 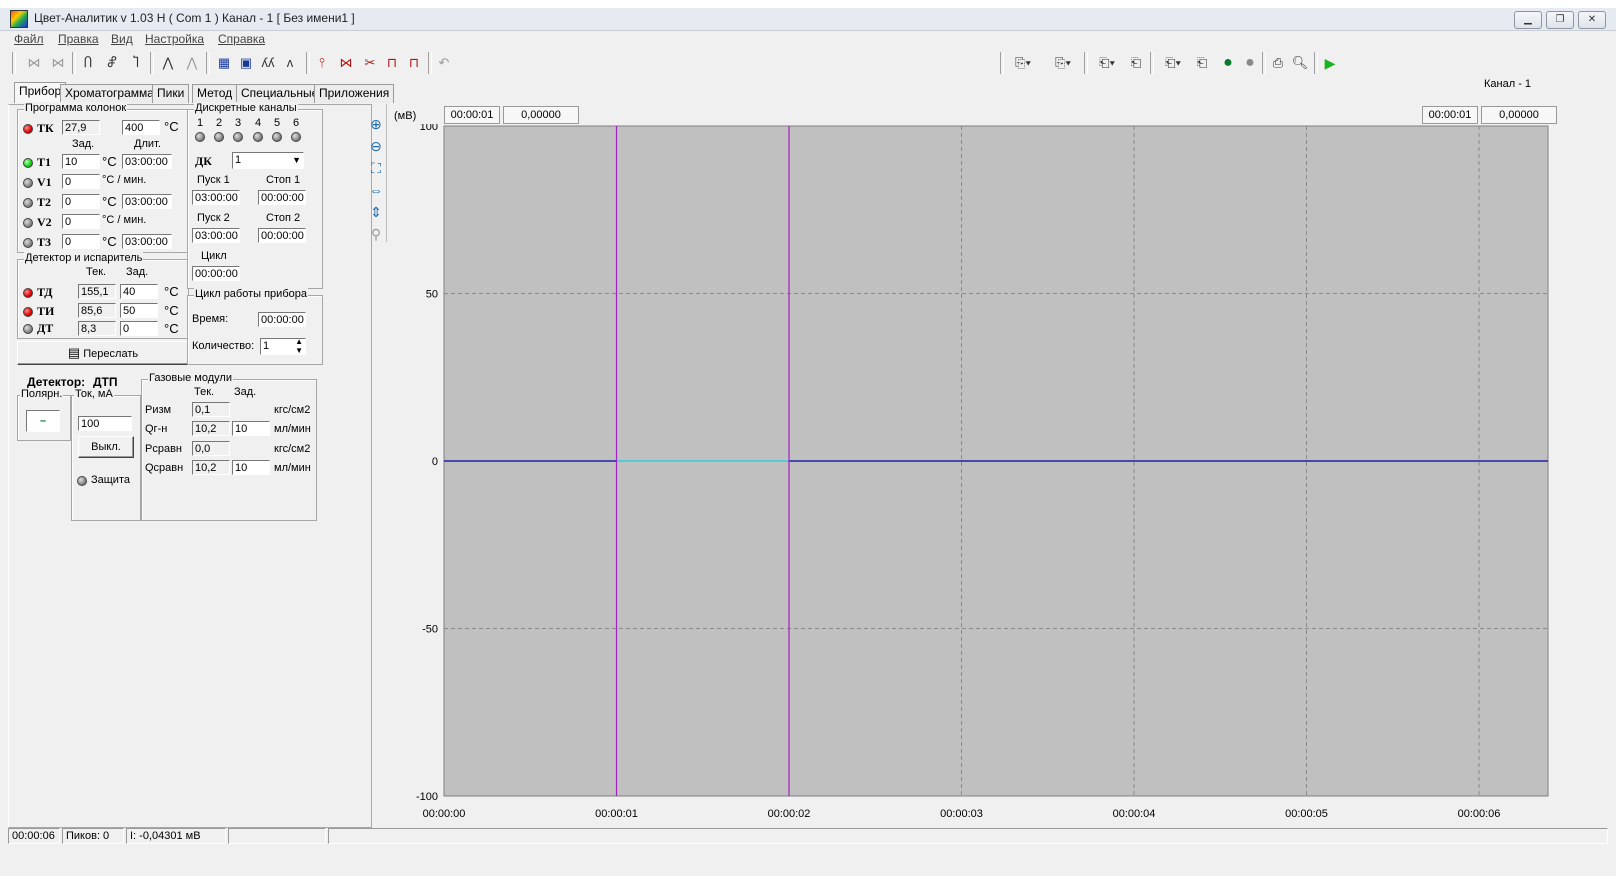 I want to click on peak-tail-icon: Ⴈ, so click(x=136, y=62).